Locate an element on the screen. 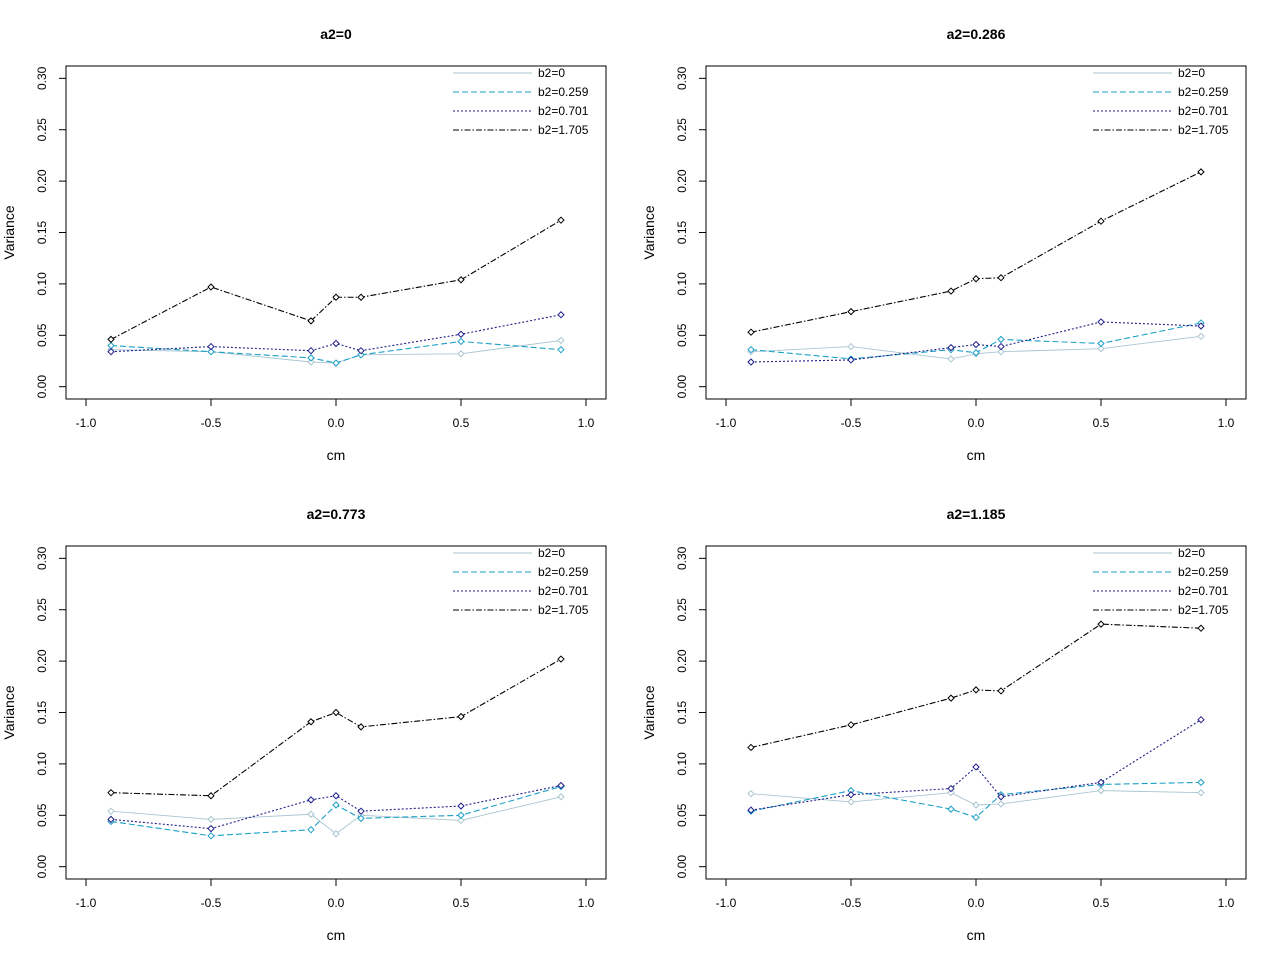 Image resolution: width=1280 pixels, height=961 pixels. y-tick-label: 0.30 is located at coordinates (42, 558).